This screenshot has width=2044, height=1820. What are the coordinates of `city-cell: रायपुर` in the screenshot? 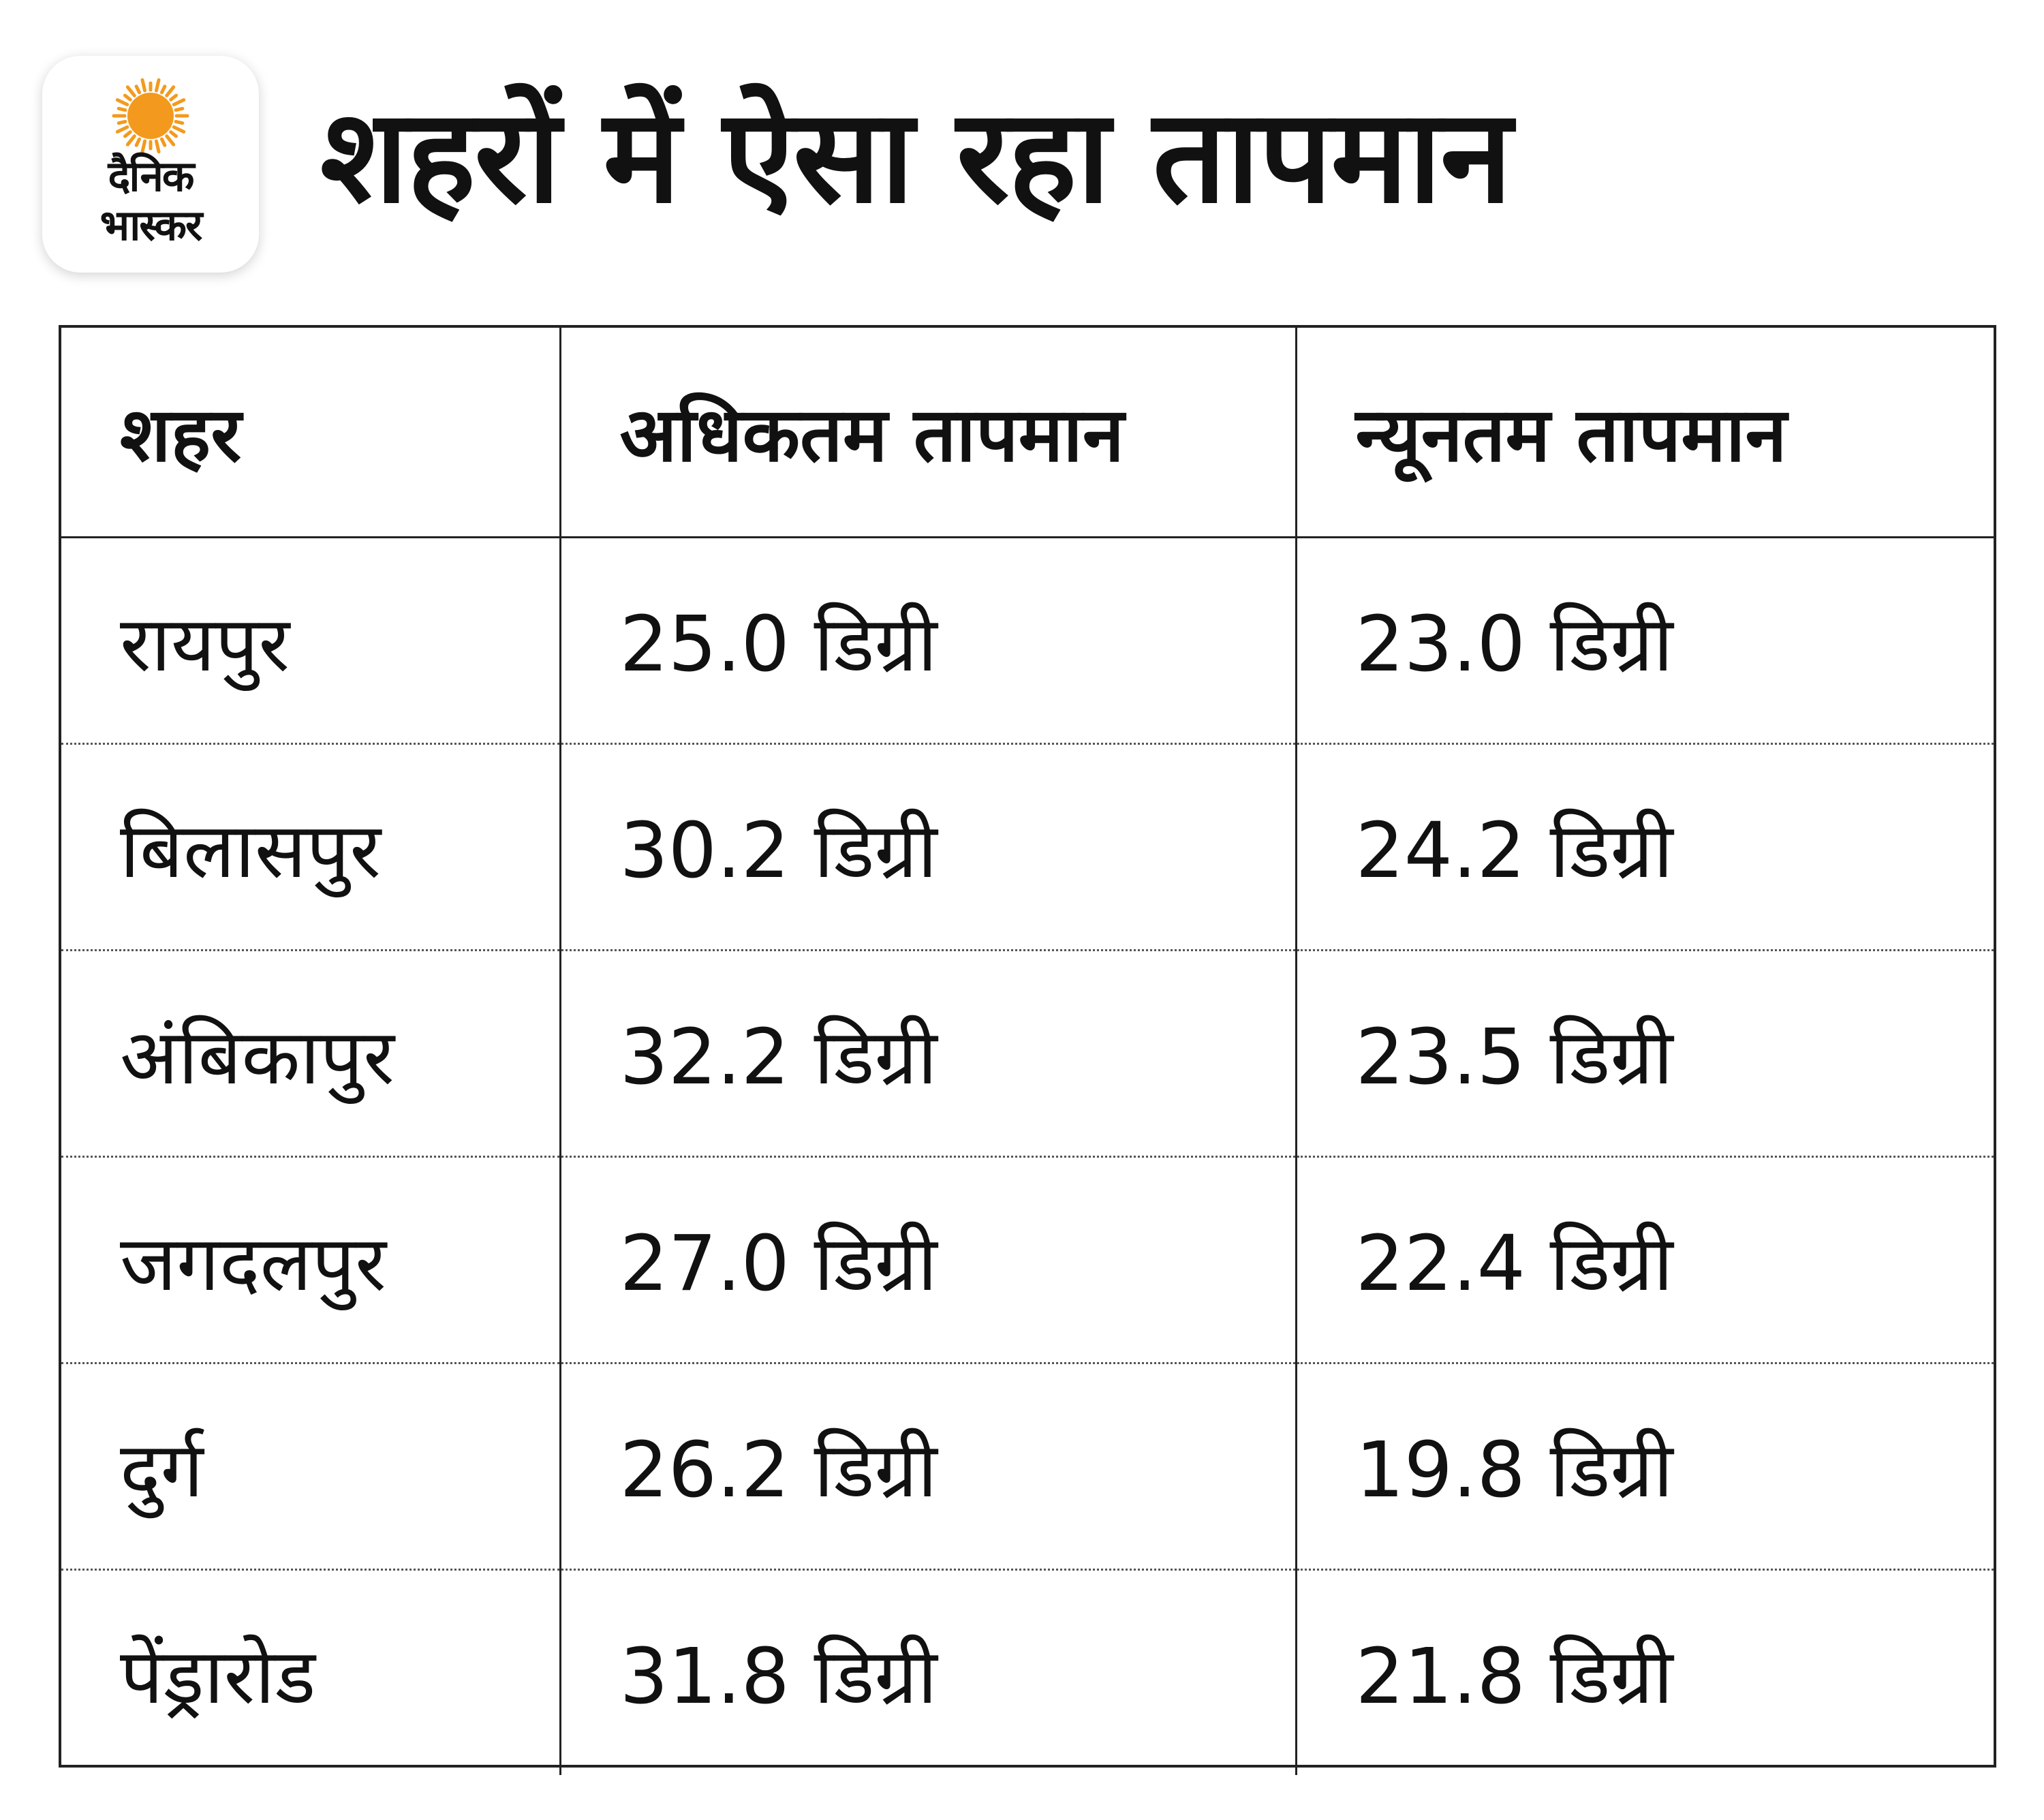 It's located at (311, 641).